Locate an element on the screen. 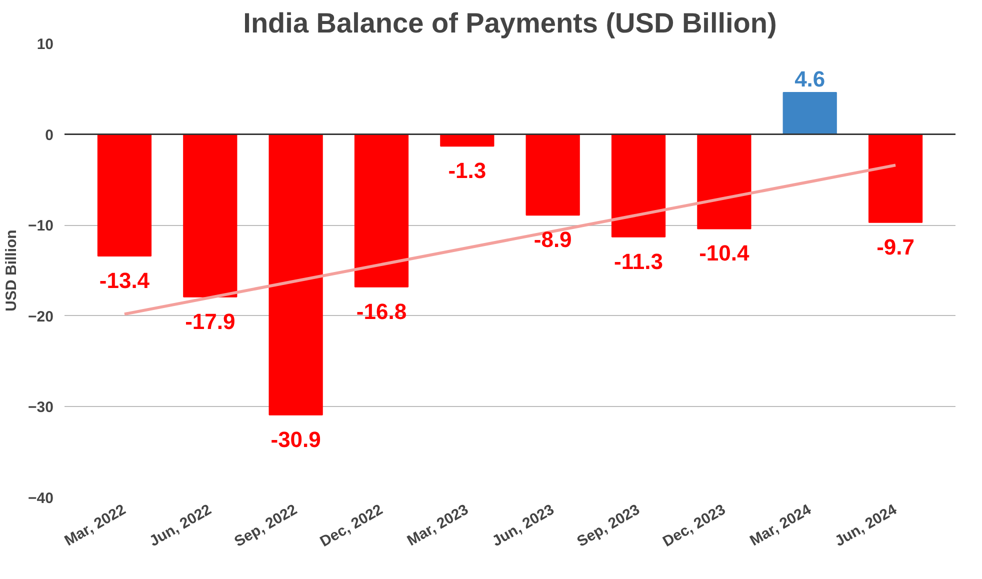  x-tick-label: Dec, 2023 is located at coordinates (694, 525).